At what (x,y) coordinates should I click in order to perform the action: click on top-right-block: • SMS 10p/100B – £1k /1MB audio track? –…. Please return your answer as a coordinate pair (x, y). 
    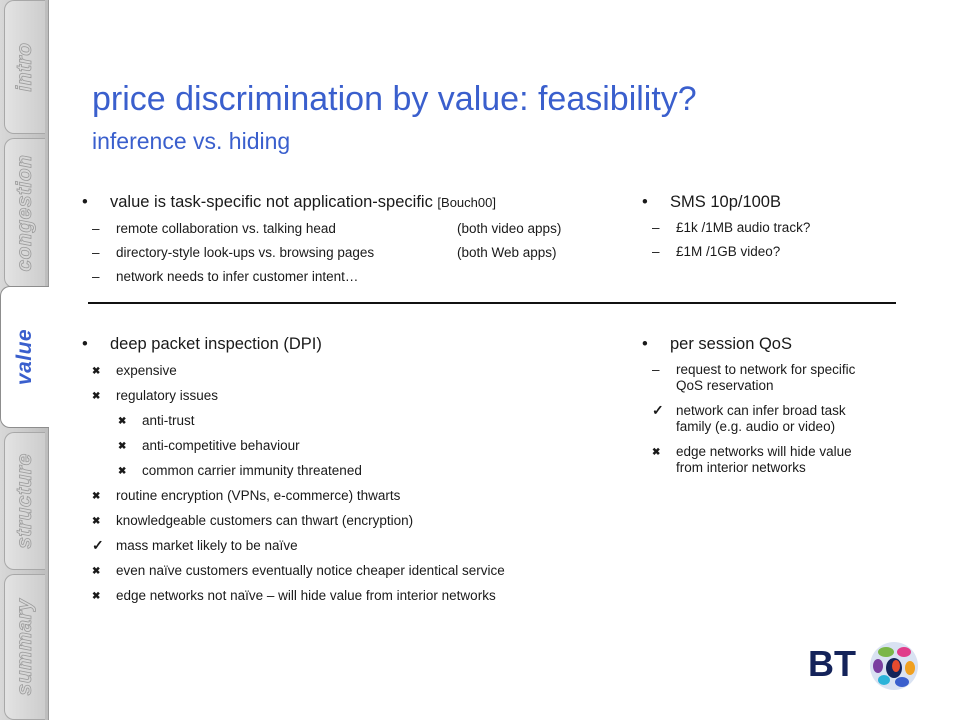
    Looking at the image, I should click on (772, 226).